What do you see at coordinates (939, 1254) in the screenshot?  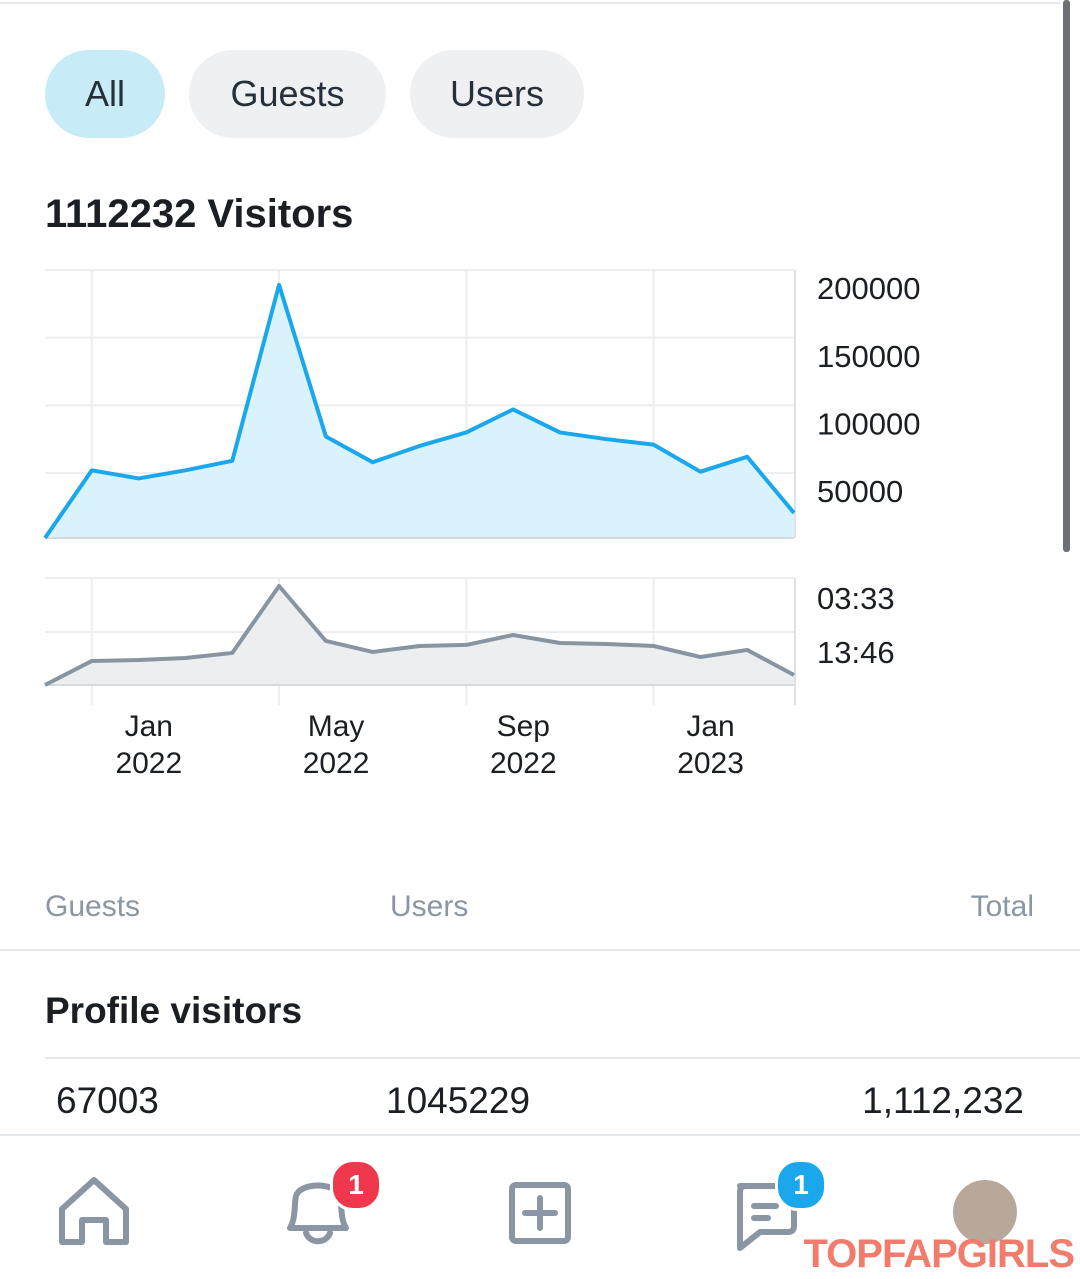 I see `watermark: TOPFAPGIRLS` at bounding box center [939, 1254].